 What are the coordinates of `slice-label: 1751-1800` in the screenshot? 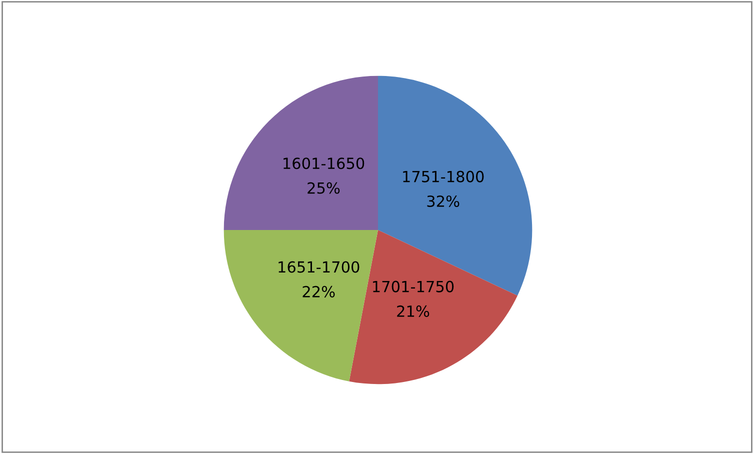 It's located at (443, 176).